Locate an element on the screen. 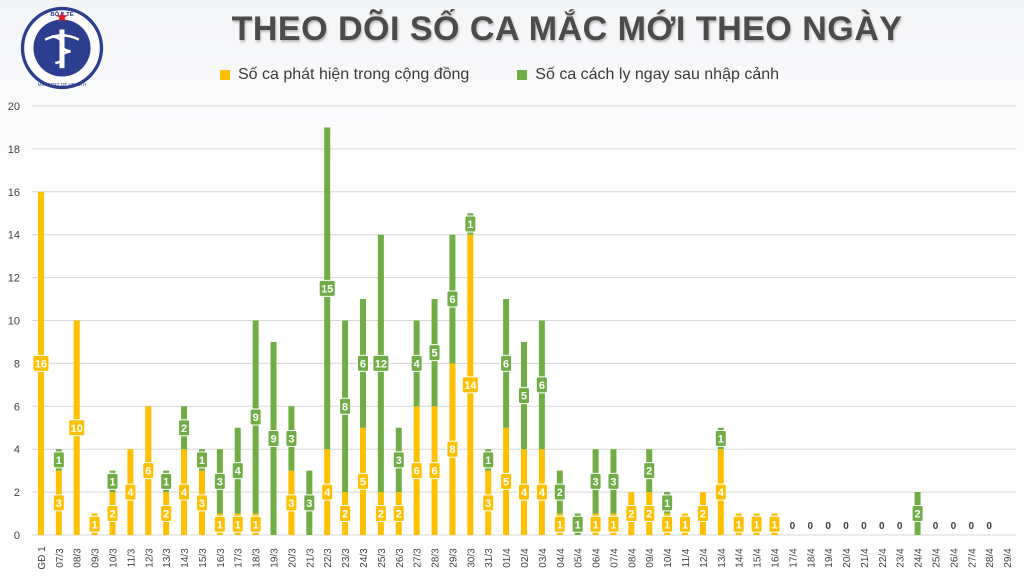 This screenshot has width=1024, height=576. x-tick-label: 30/3 is located at coordinates (471, 558).